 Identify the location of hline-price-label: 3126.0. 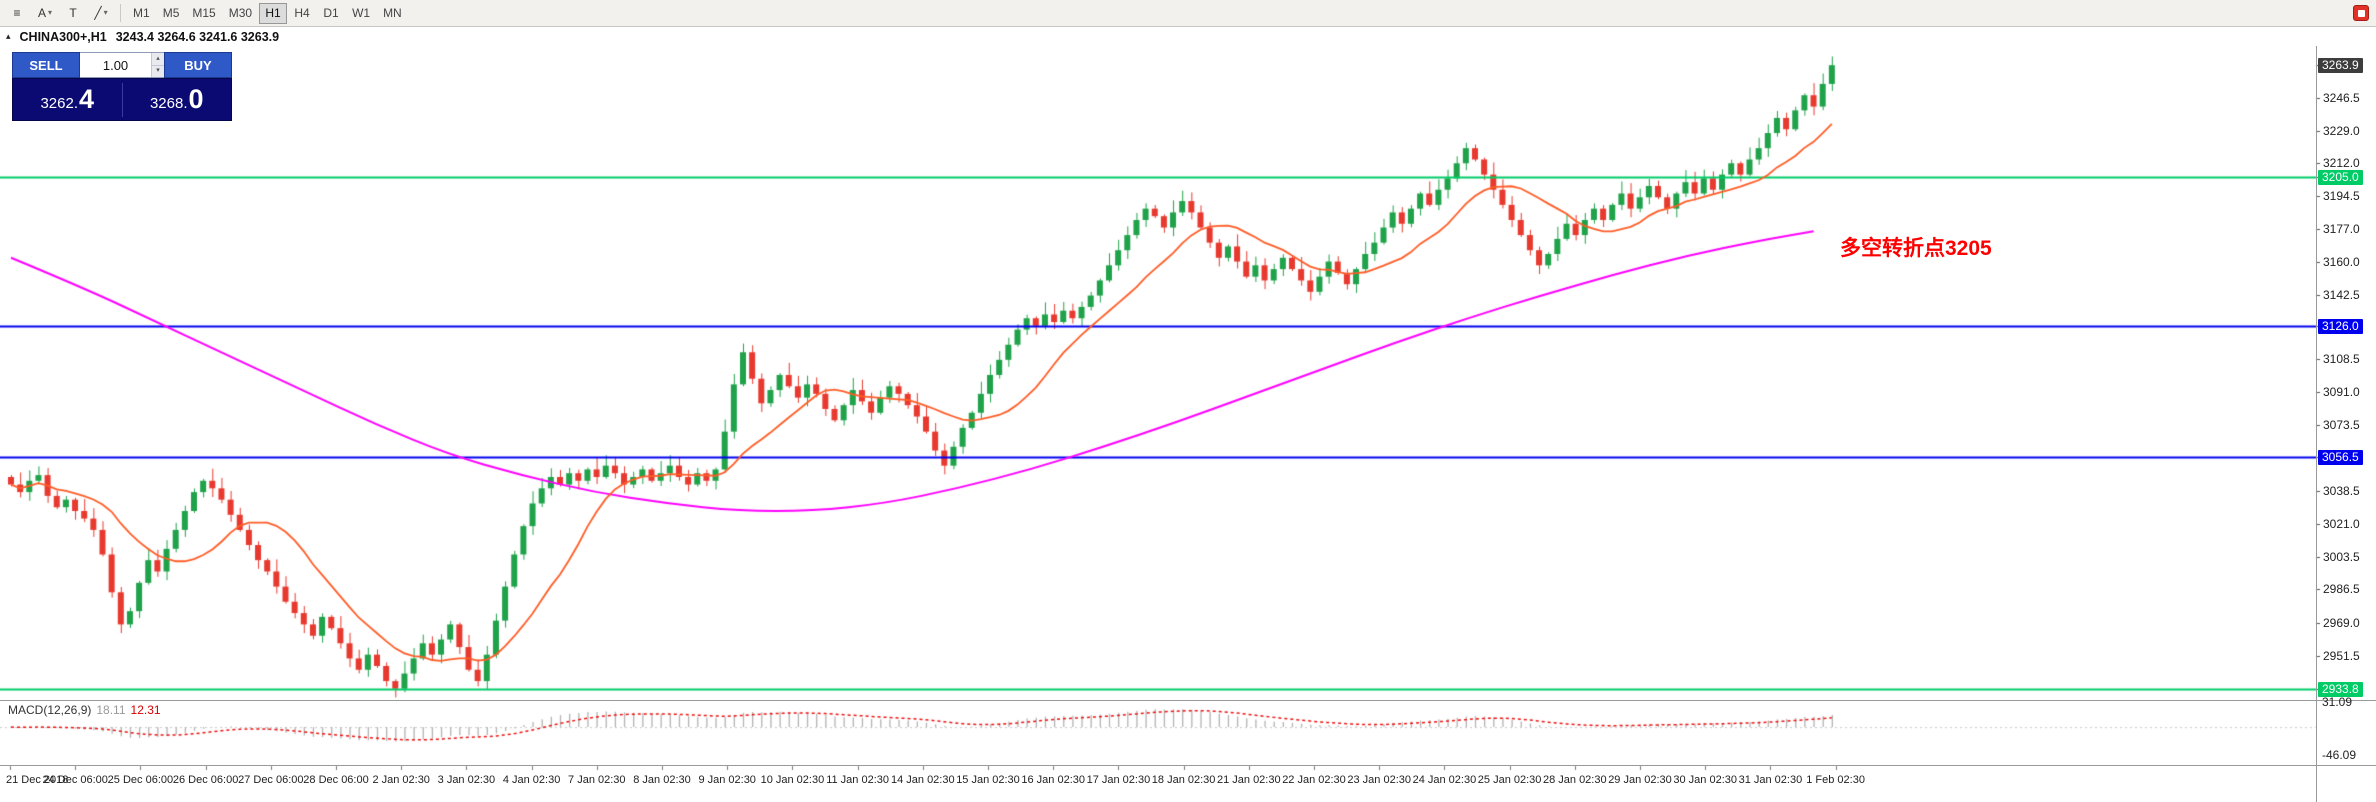
(2340, 326).